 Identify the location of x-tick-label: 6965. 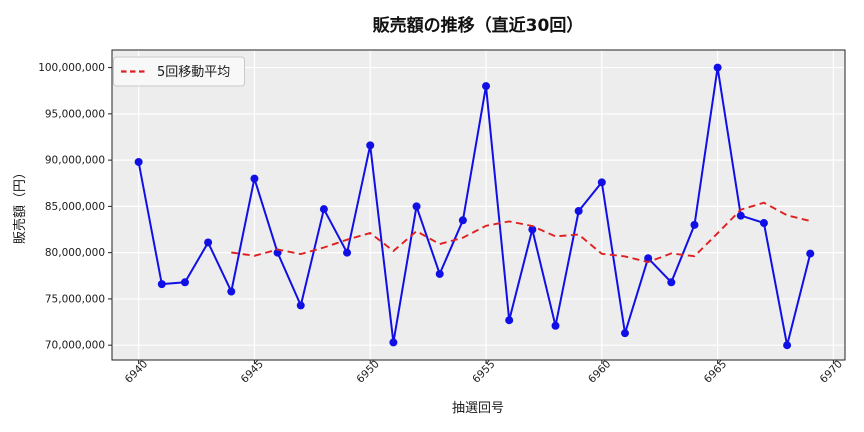
(715, 371).